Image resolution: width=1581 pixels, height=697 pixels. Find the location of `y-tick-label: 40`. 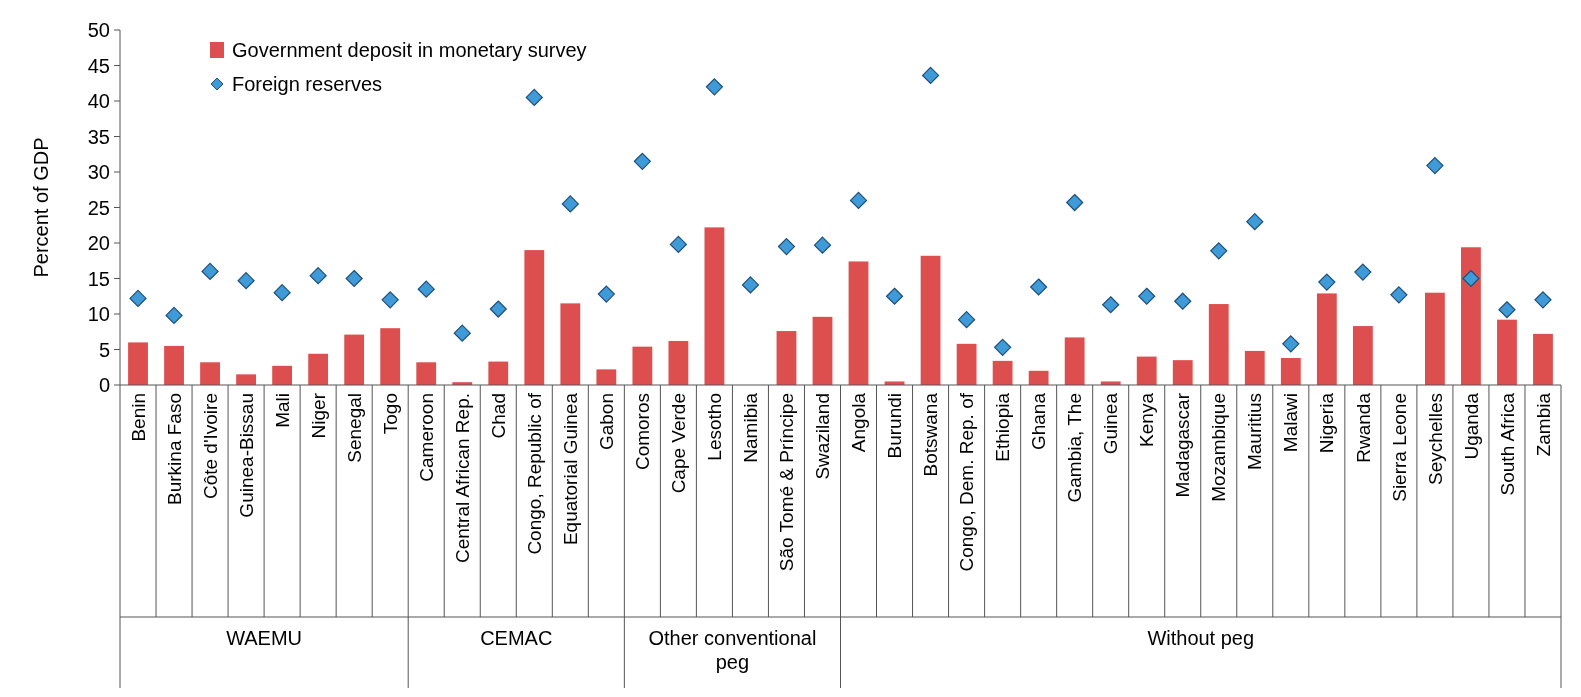

y-tick-label: 40 is located at coordinates (98, 101).